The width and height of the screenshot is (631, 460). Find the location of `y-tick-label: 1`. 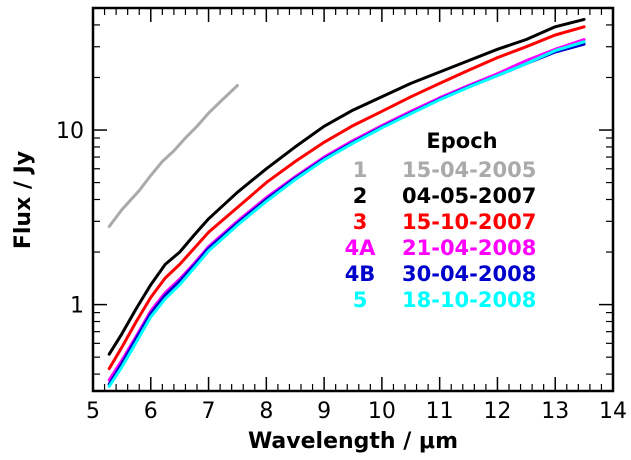

y-tick-label: 1 is located at coordinates (77, 306).